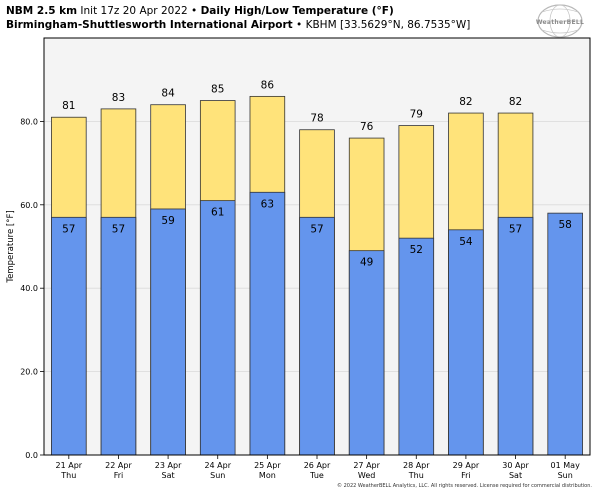 This screenshot has height=493, width=600. What do you see at coordinates (564, 225) in the screenshot?
I see `low-temp-label: 58` at bounding box center [564, 225].